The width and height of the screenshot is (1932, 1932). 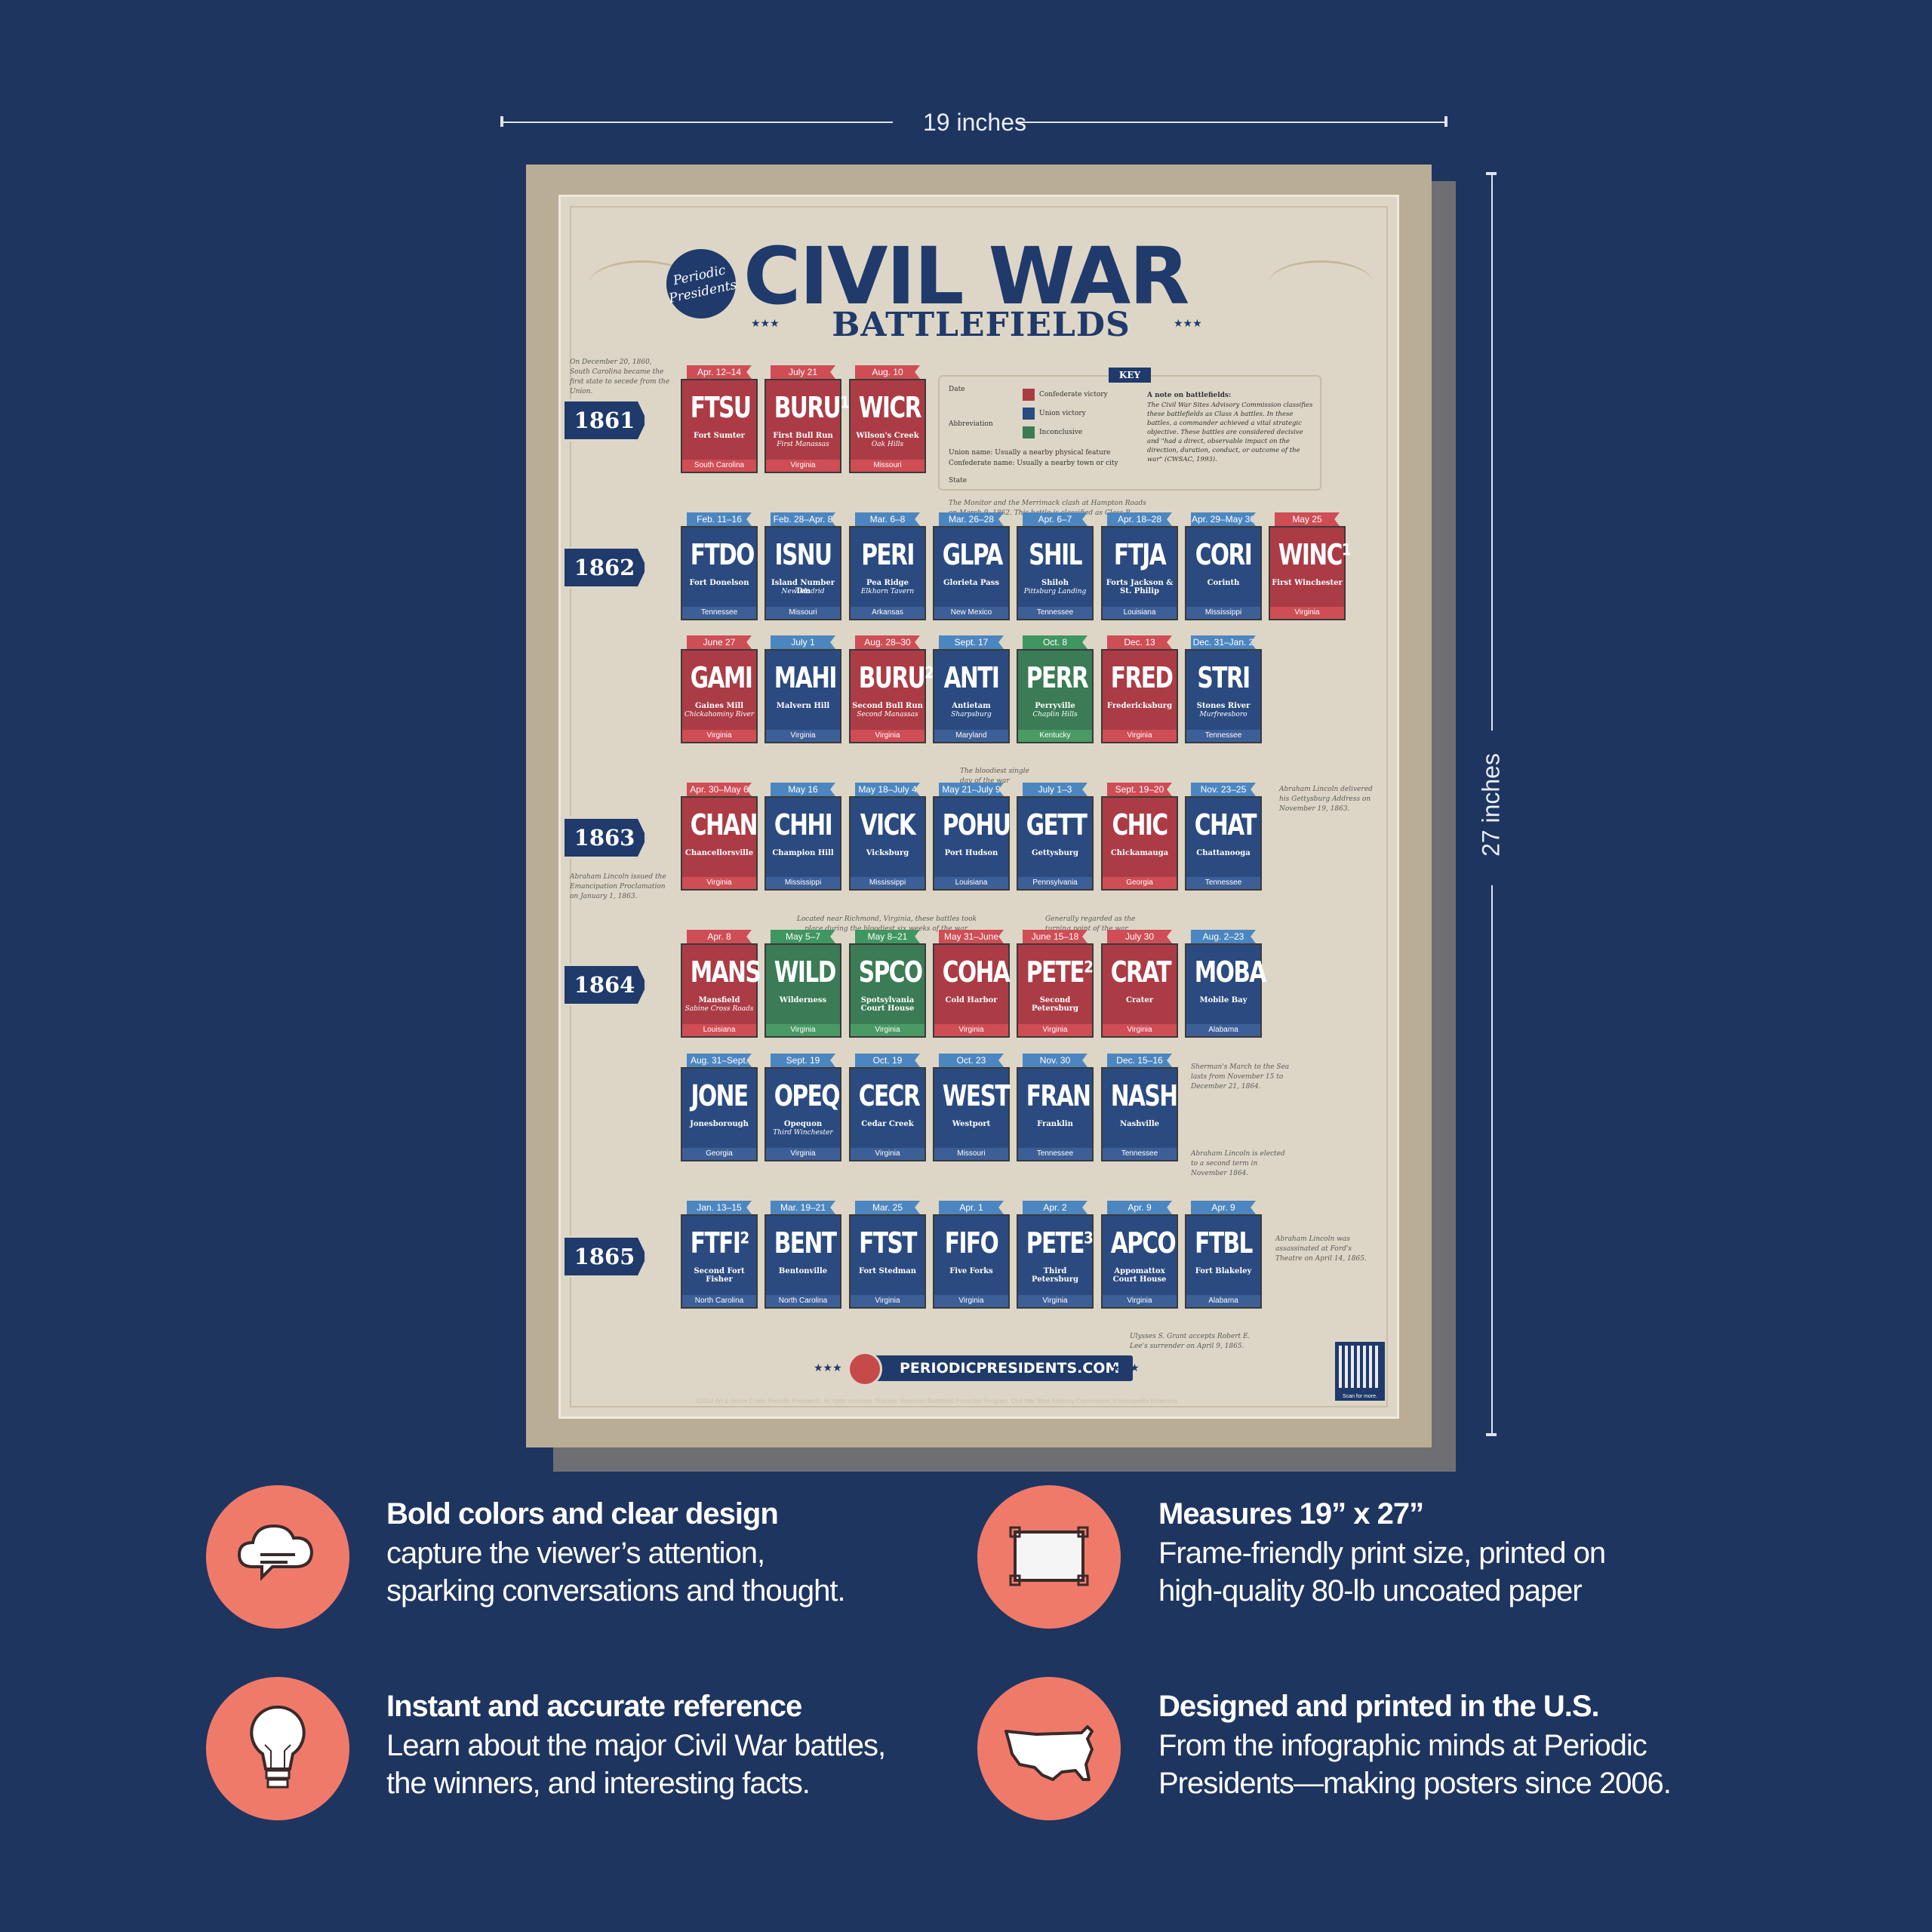 I want to click on battle-date: Dec. 15–16, so click(x=1139, y=1060).